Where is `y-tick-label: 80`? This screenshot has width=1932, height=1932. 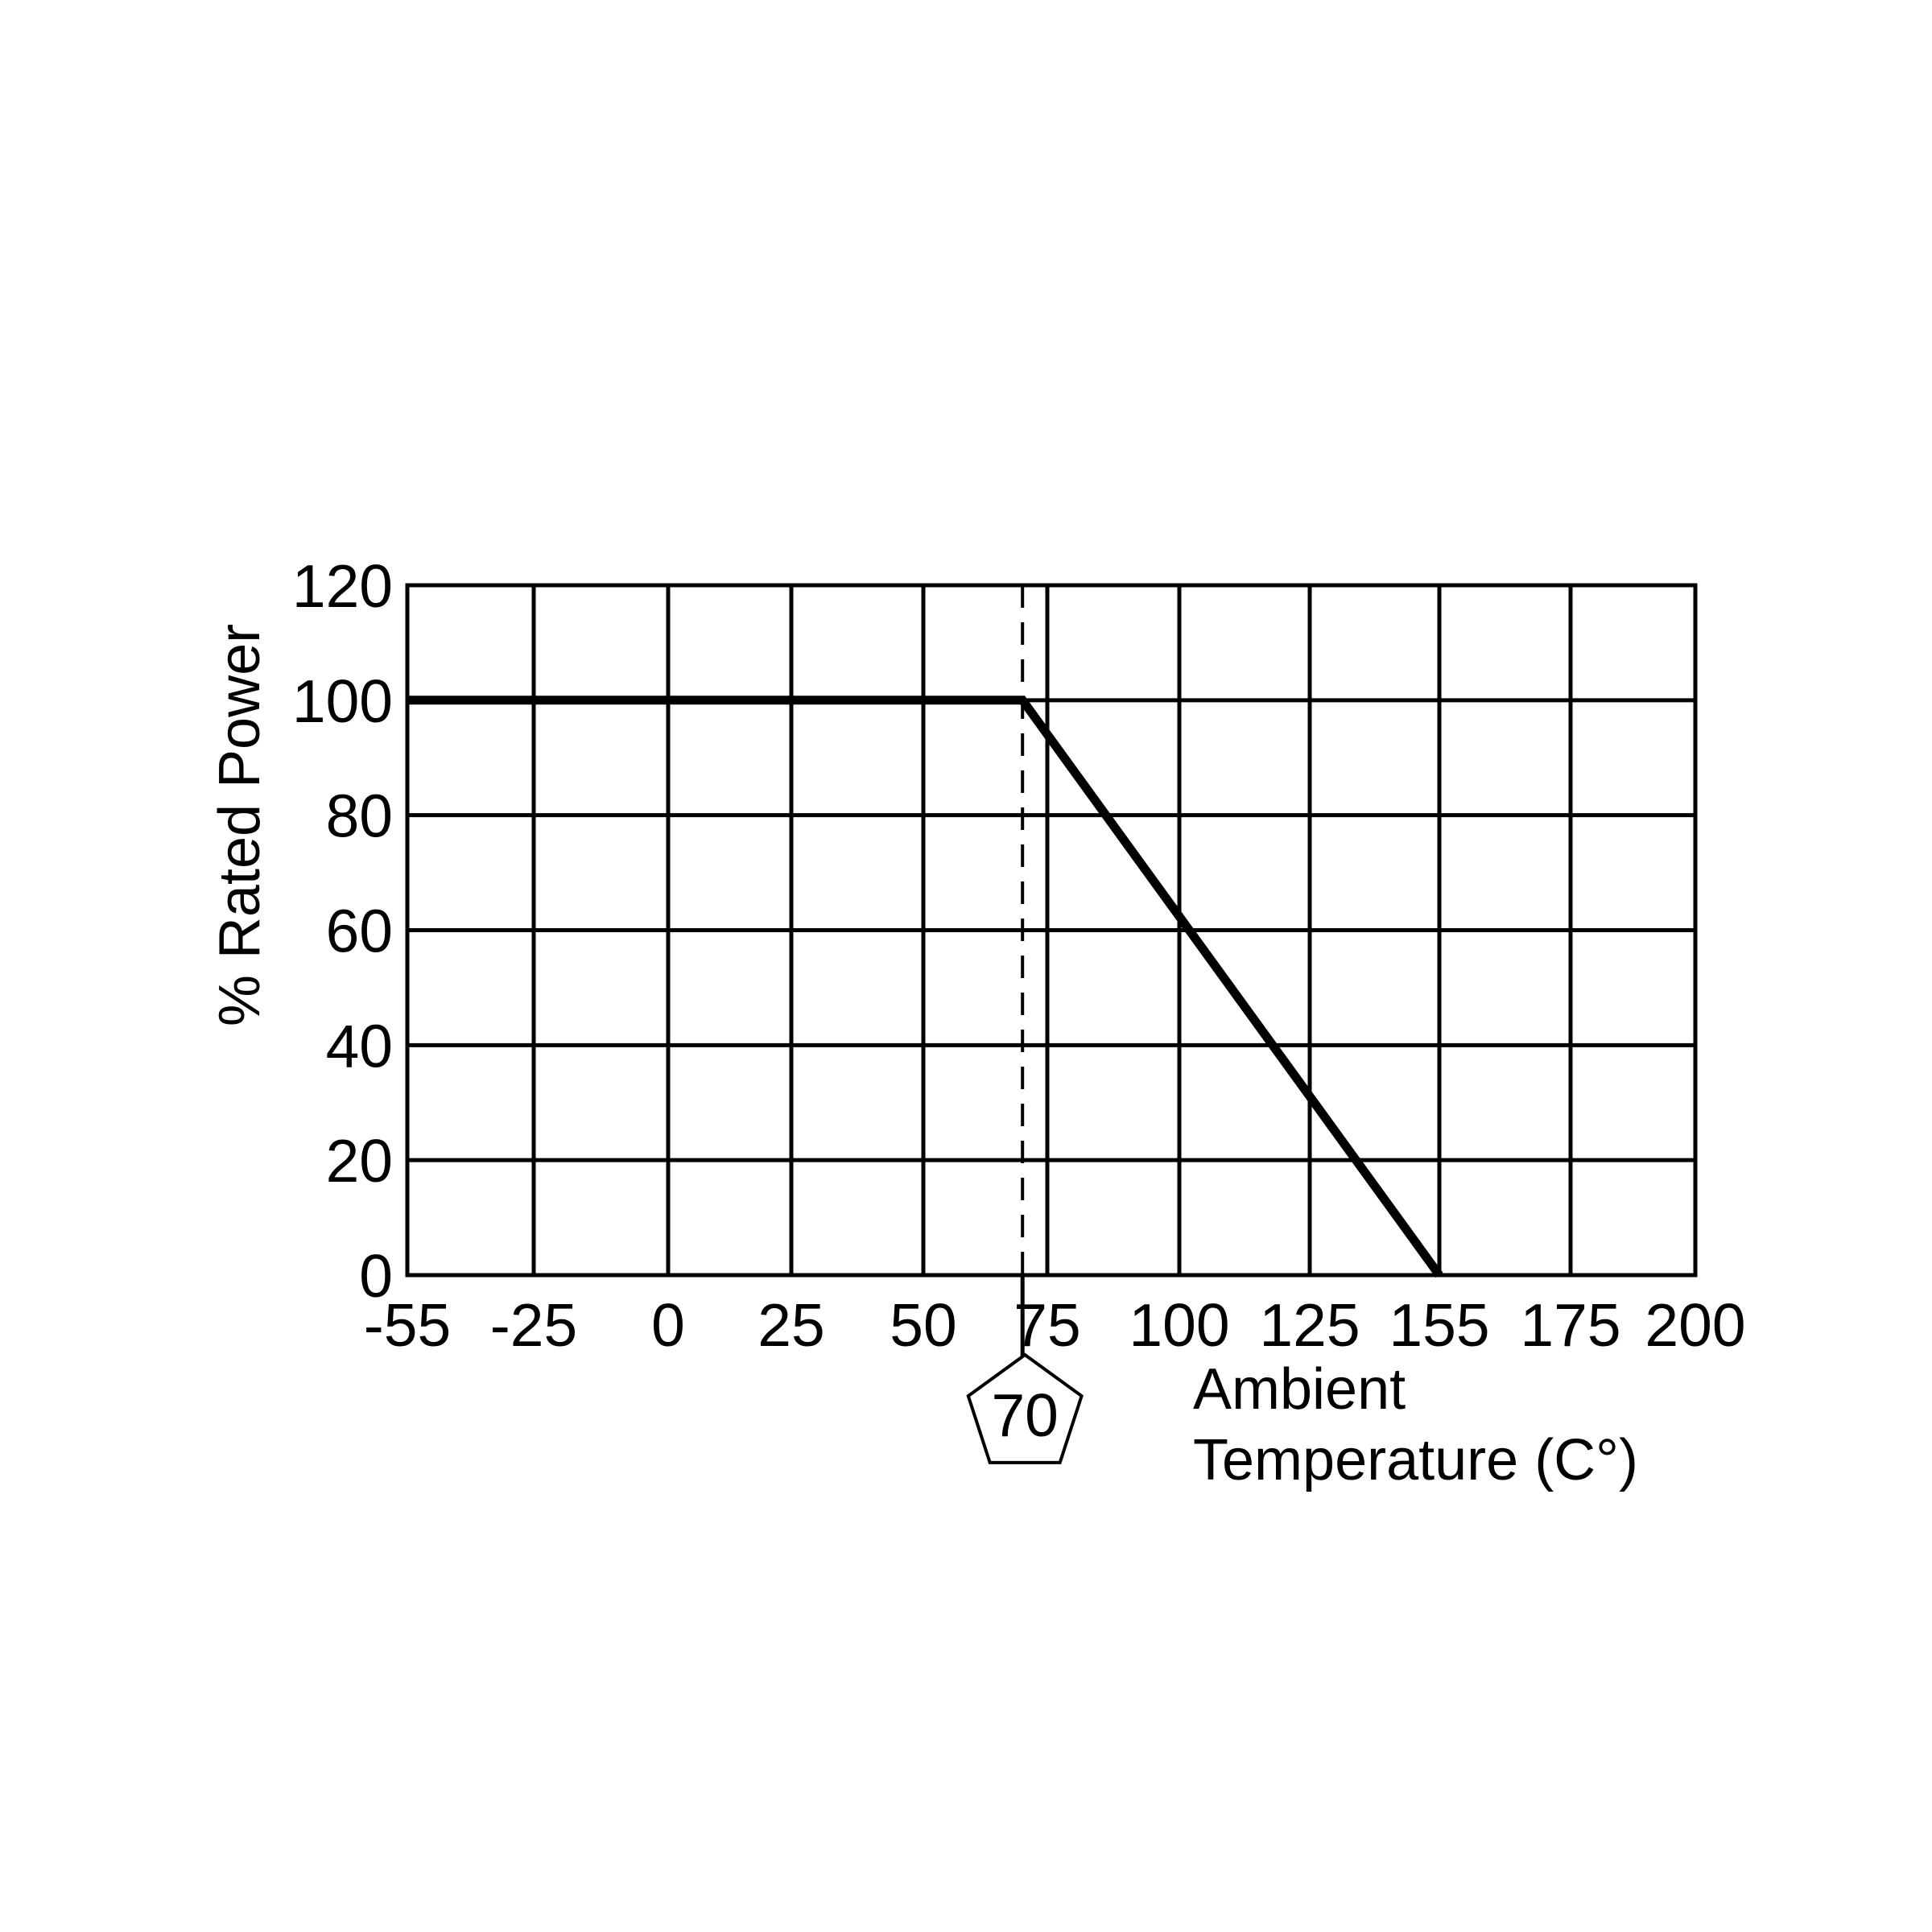
y-tick-label: 80 is located at coordinates (359, 816).